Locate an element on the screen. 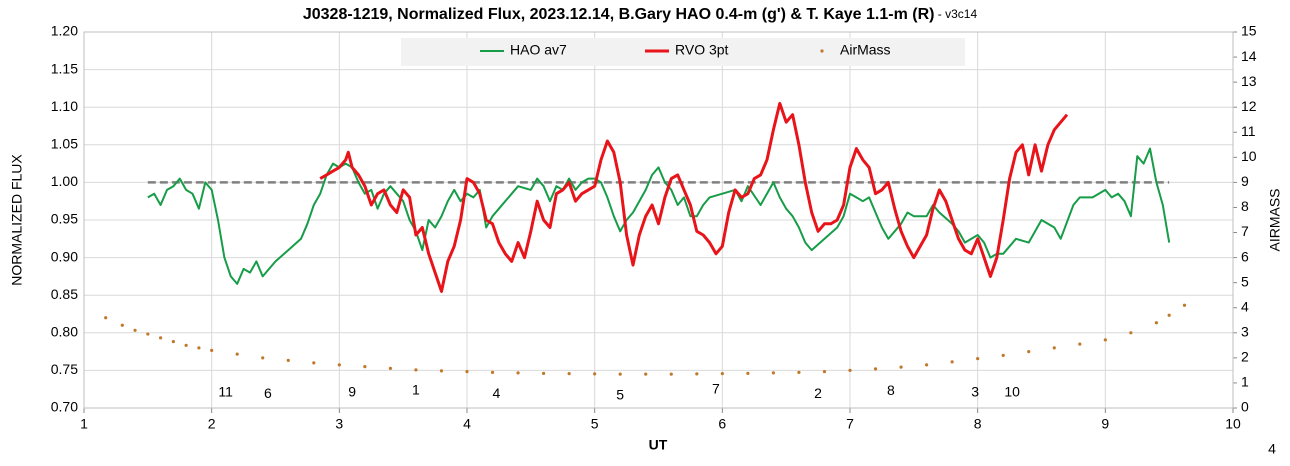 The width and height of the screenshot is (1290, 466). annotation: 8 is located at coordinates (891, 390).